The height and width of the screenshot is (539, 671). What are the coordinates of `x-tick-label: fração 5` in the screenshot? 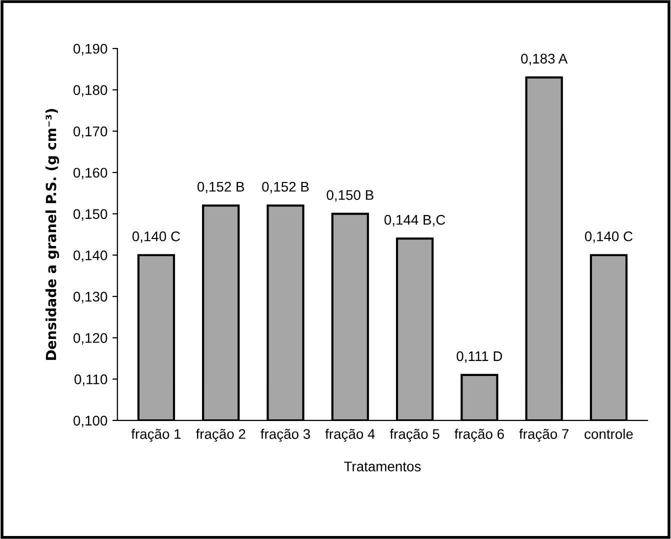 It's located at (415, 435).